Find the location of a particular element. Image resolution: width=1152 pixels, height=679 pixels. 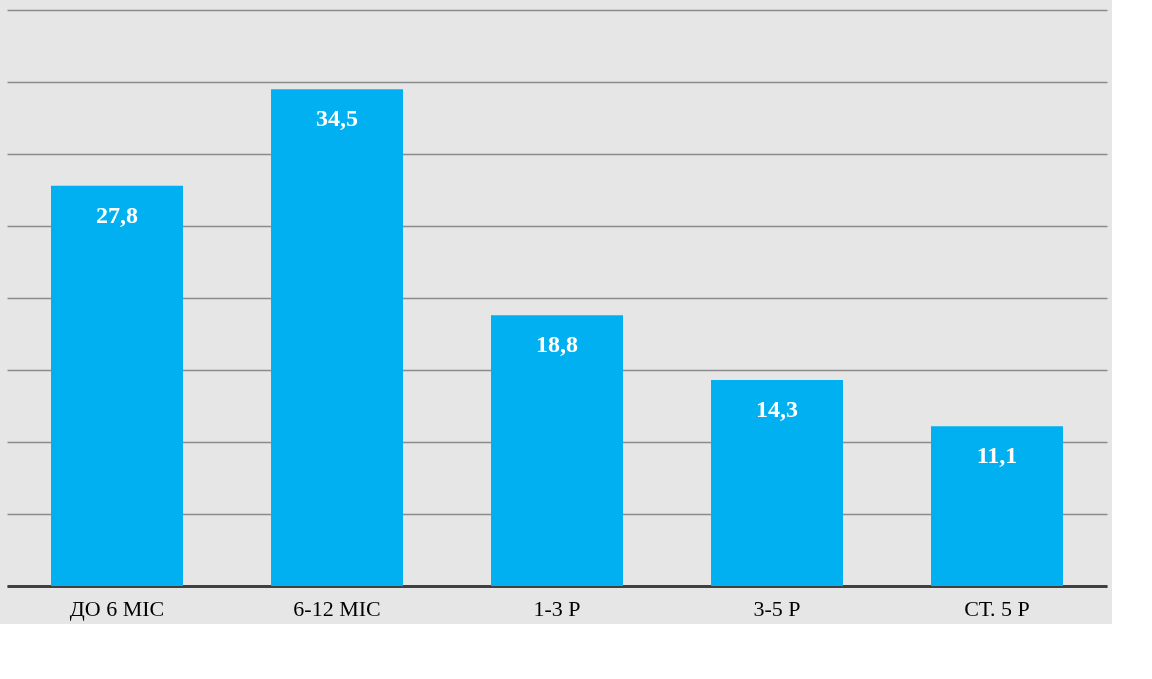

x-tick-label: СТ. 5 Р is located at coordinates (997, 608).